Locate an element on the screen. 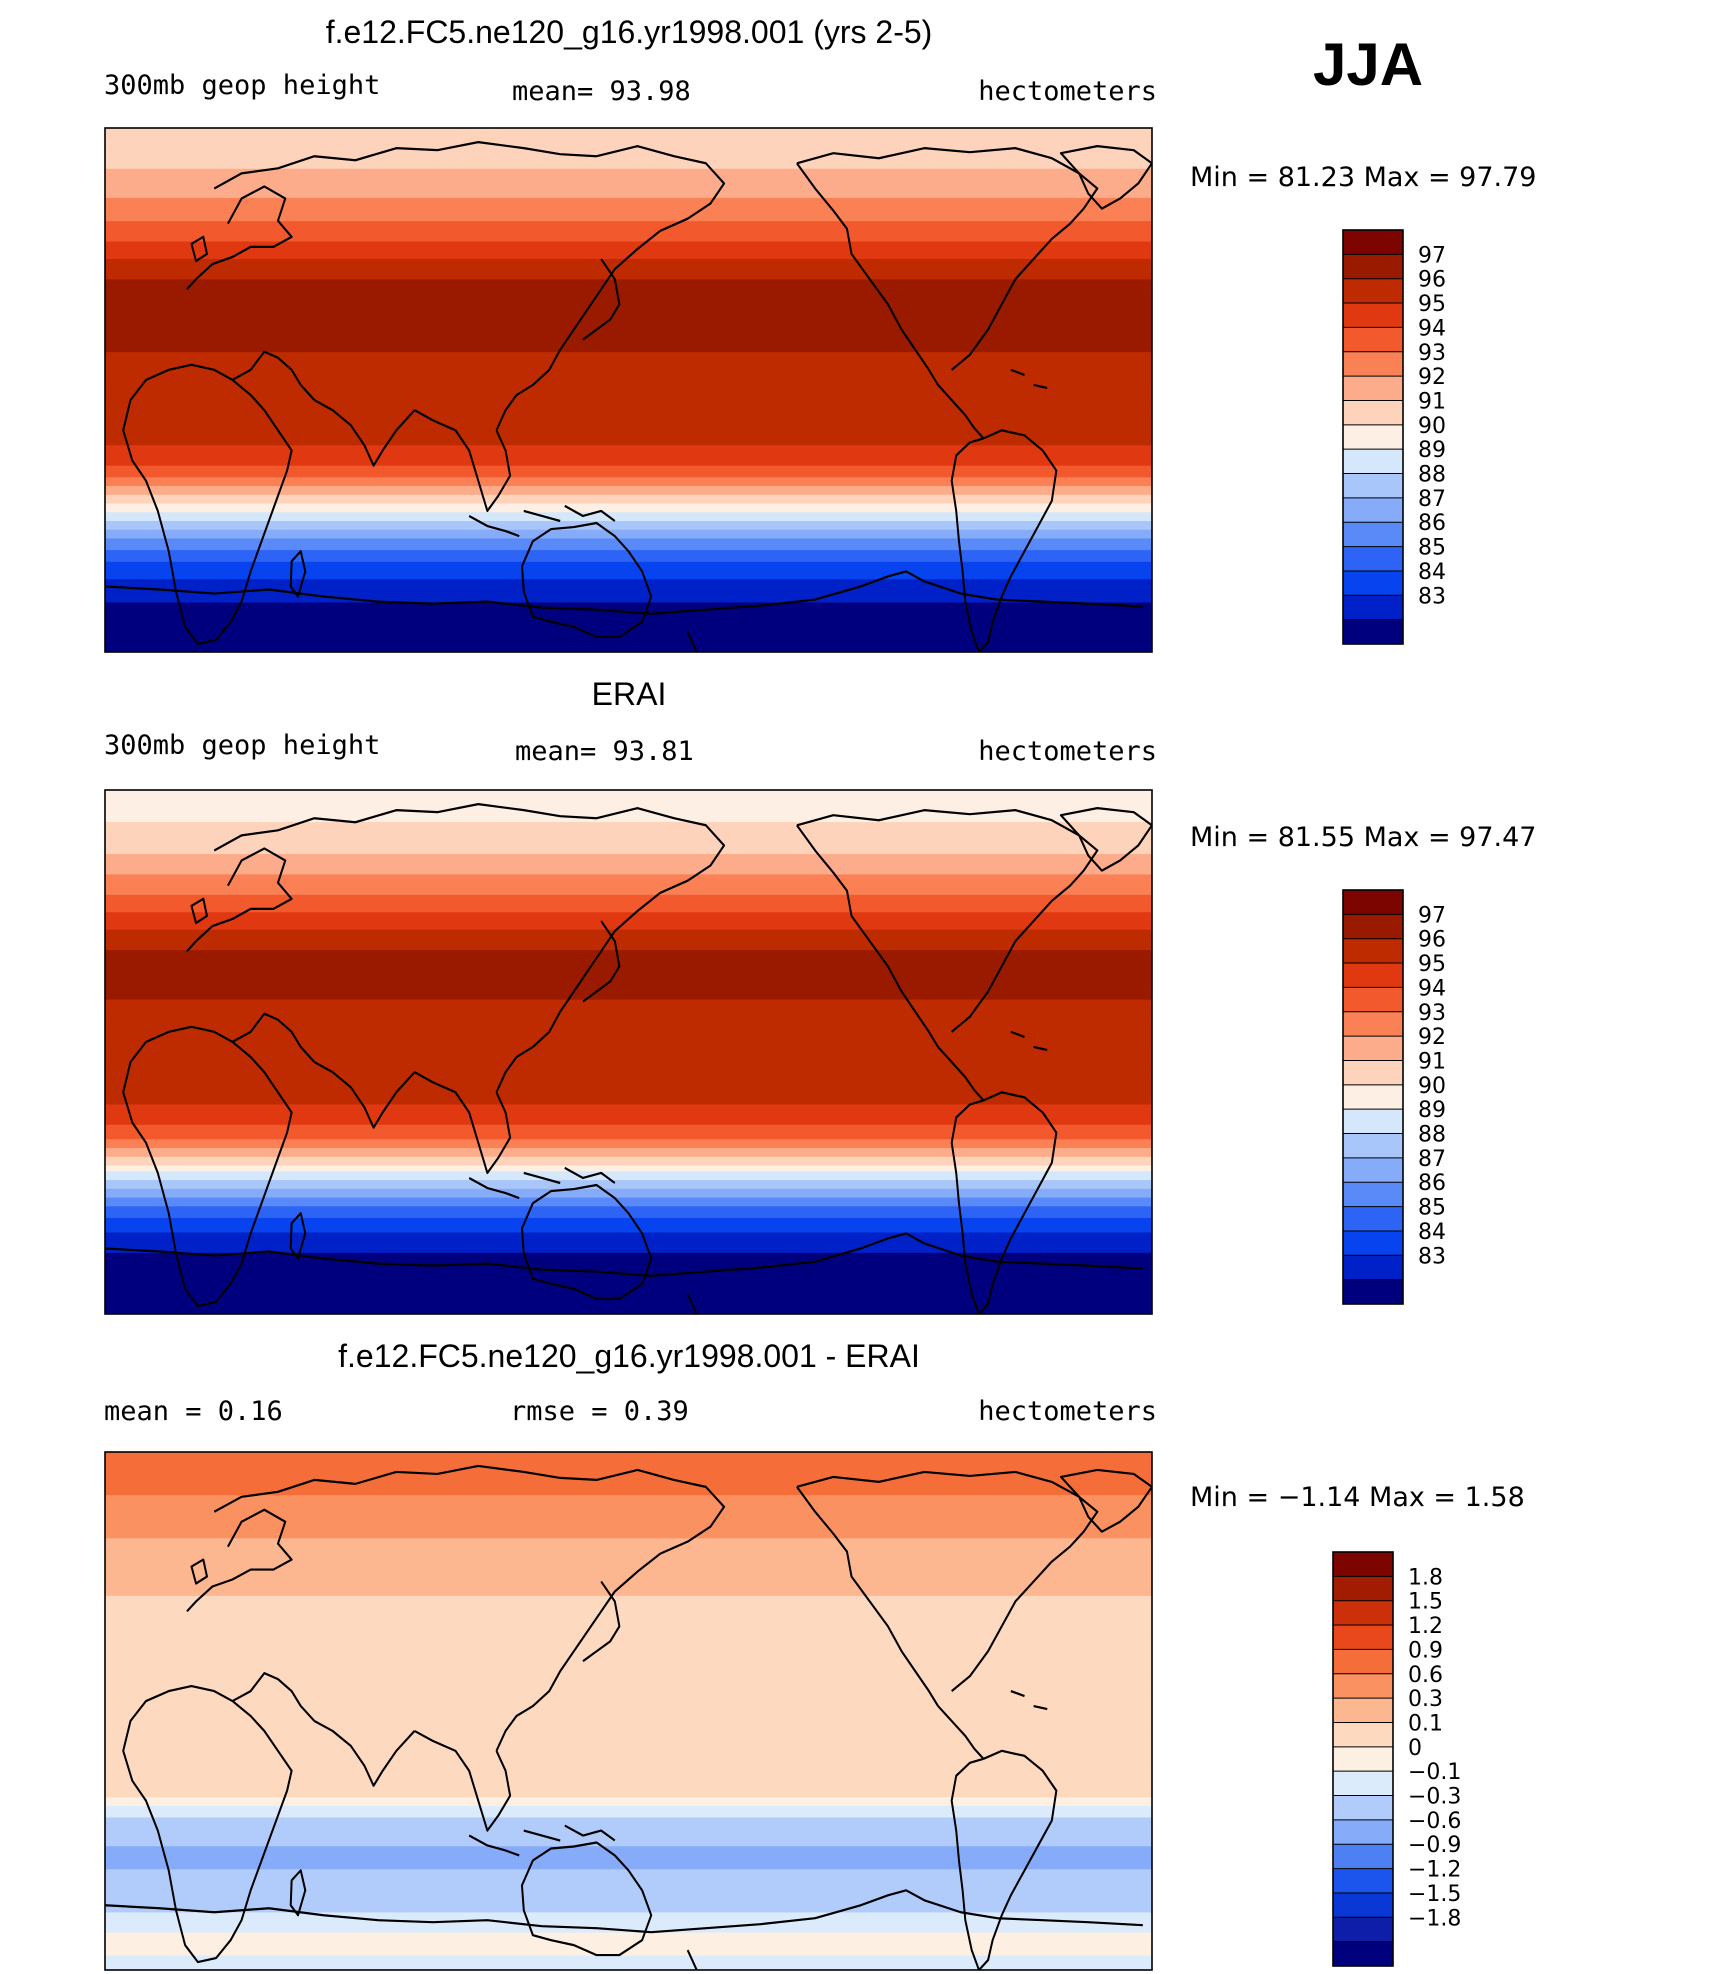 This screenshot has height=1974, width=1710. colorbar-tick-label: 0 is located at coordinates (1415, 1748).